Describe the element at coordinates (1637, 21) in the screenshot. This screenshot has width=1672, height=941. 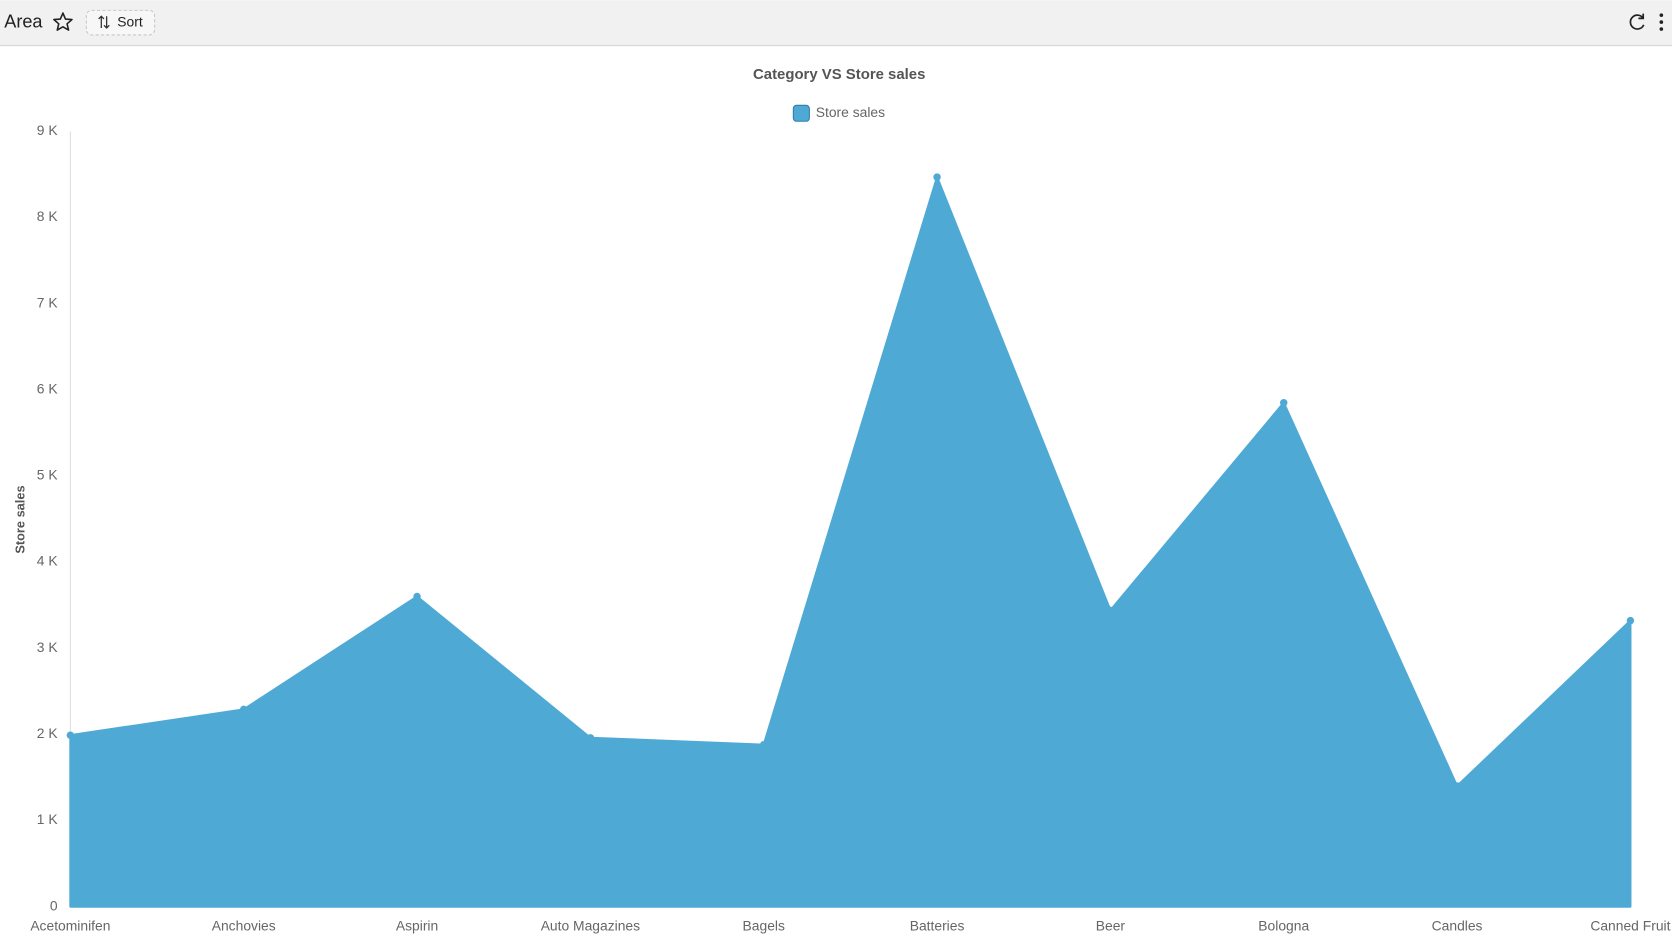
I see `refresh-icon` at that location.